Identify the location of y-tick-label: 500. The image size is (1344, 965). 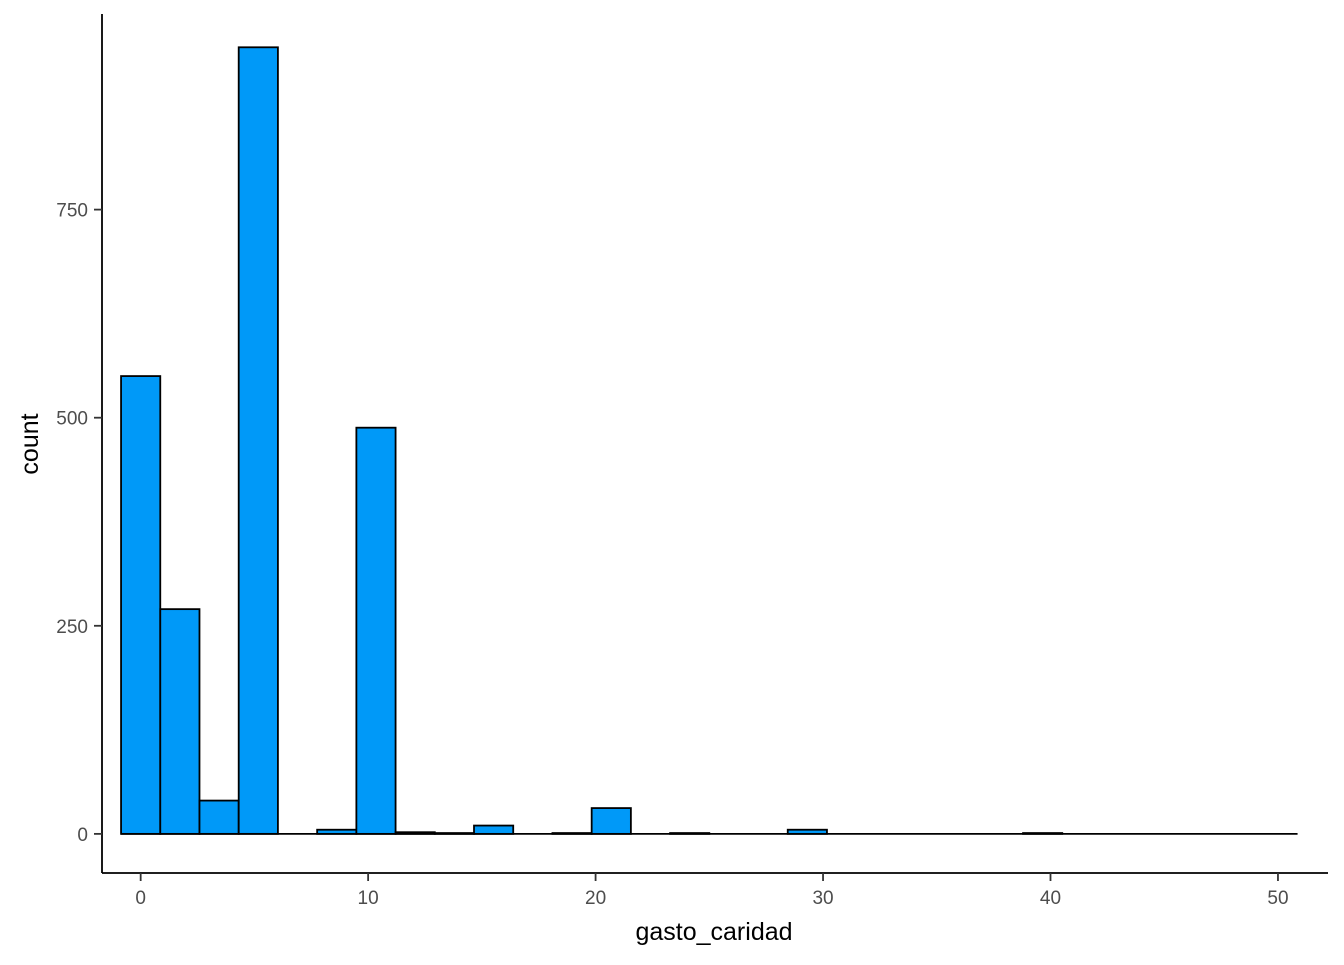
(72, 419).